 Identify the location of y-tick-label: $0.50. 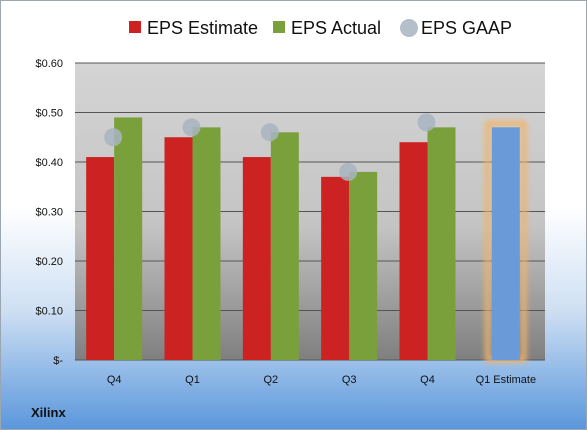
(49, 114).